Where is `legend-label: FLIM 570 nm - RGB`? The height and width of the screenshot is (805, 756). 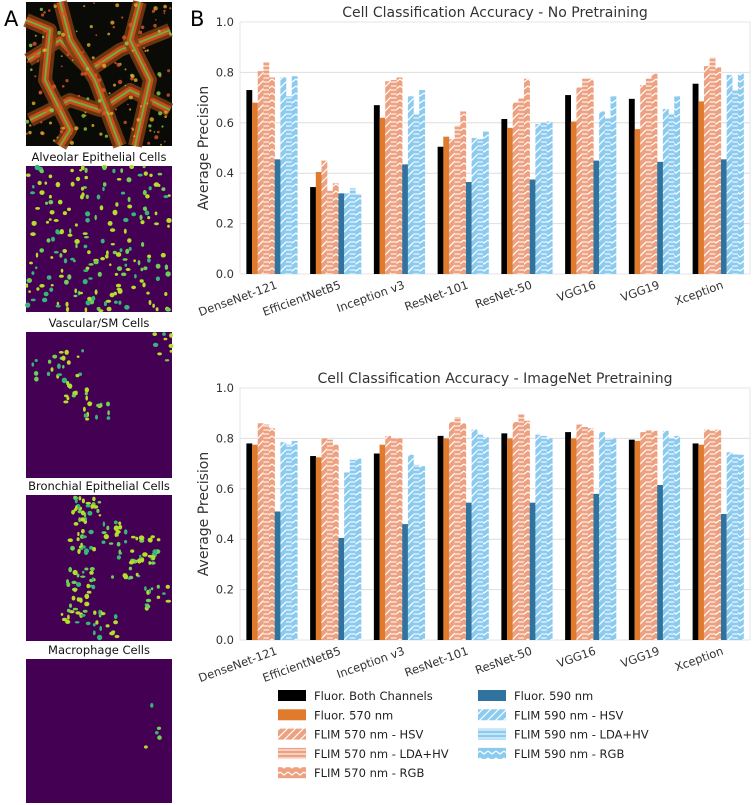
legend-label: FLIM 570 nm - RGB is located at coordinates (369, 773).